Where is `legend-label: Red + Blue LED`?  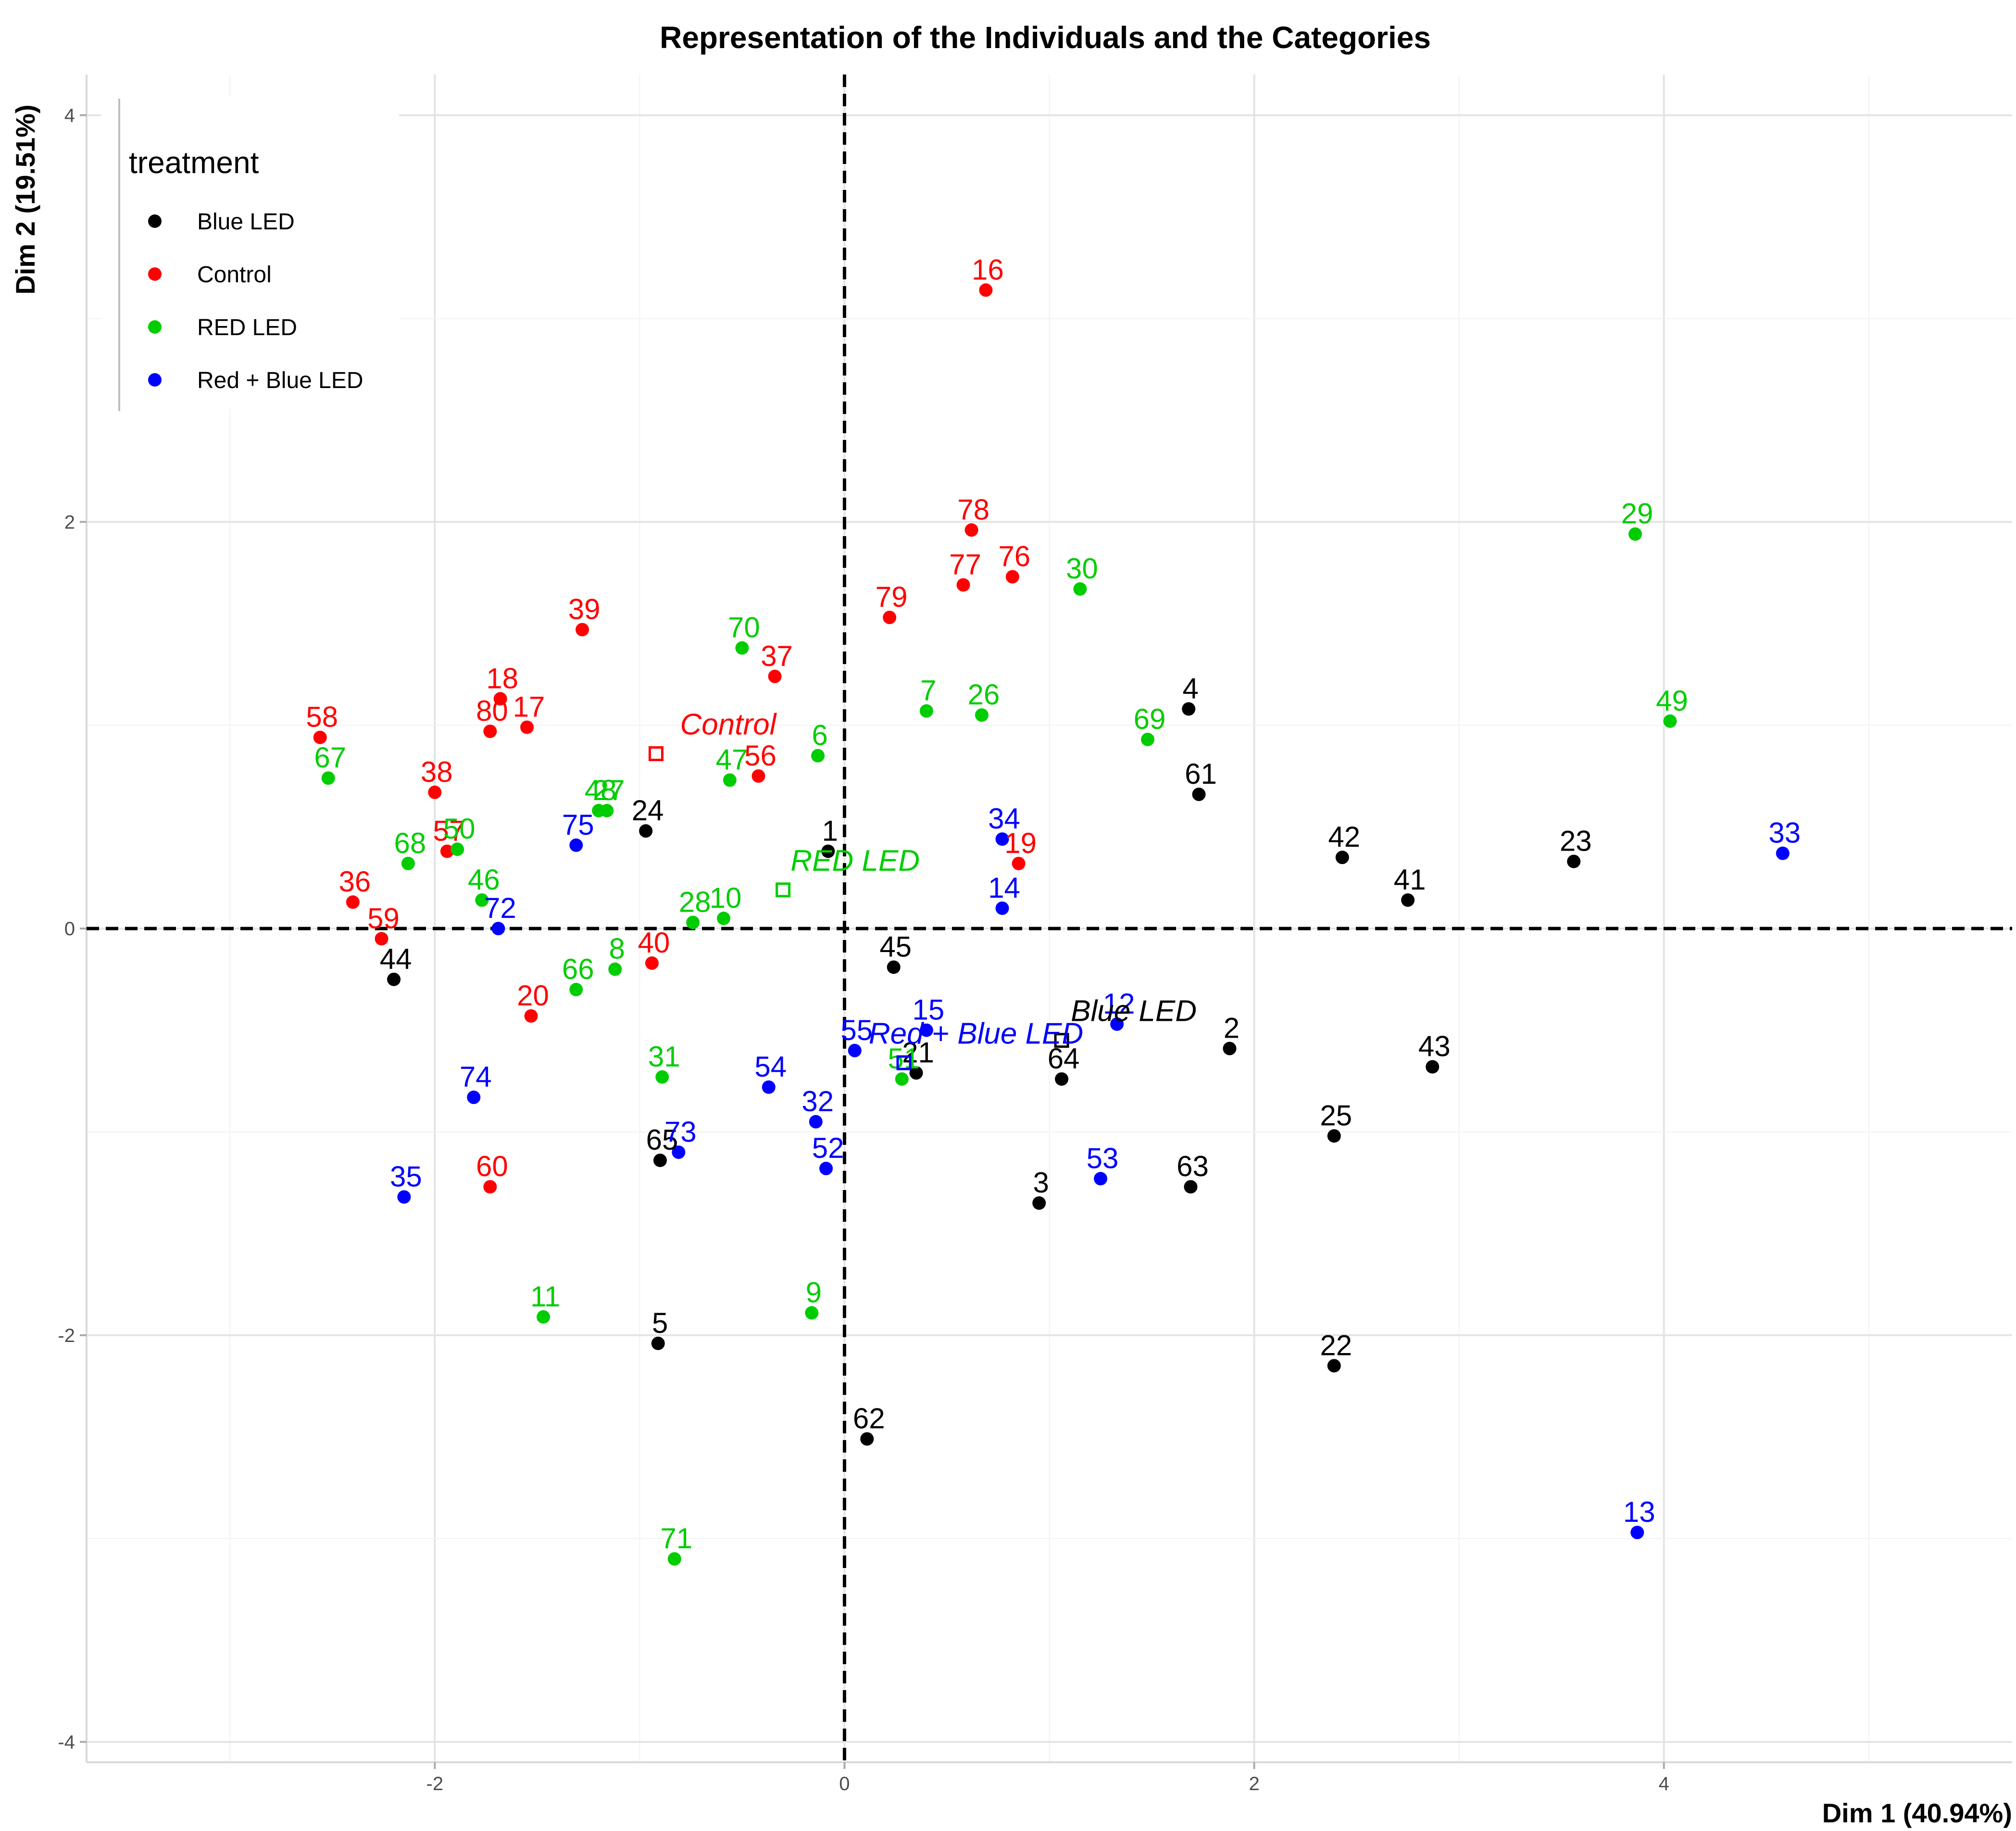 legend-label: Red + Blue LED is located at coordinates (280, 380).